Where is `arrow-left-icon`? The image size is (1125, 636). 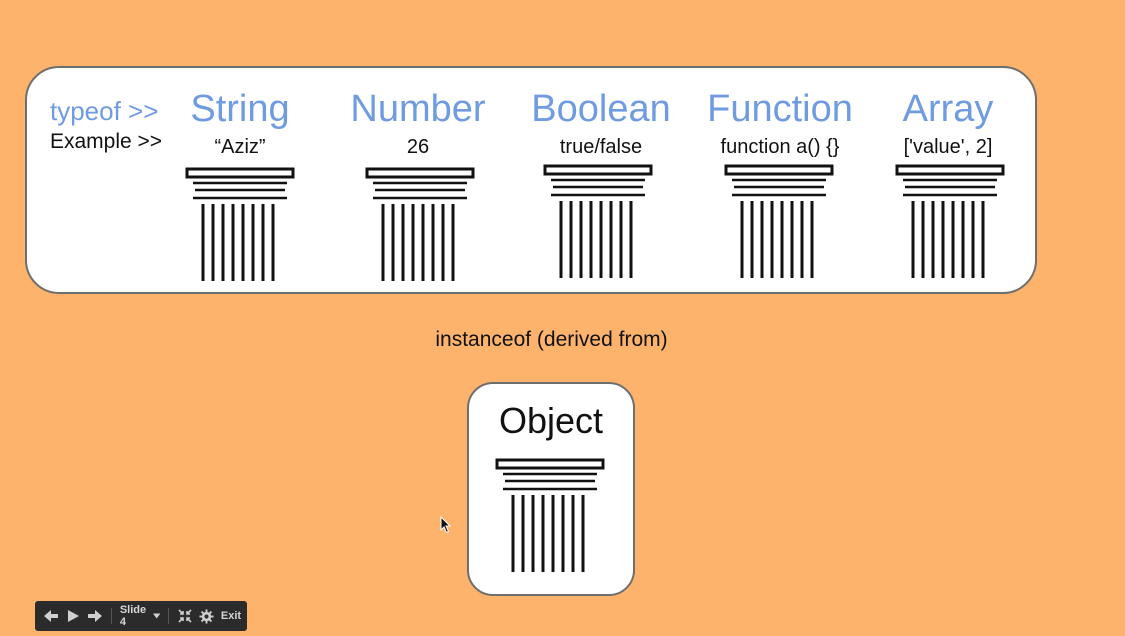
arrow-left-icon is located at coordinates (51, 616).